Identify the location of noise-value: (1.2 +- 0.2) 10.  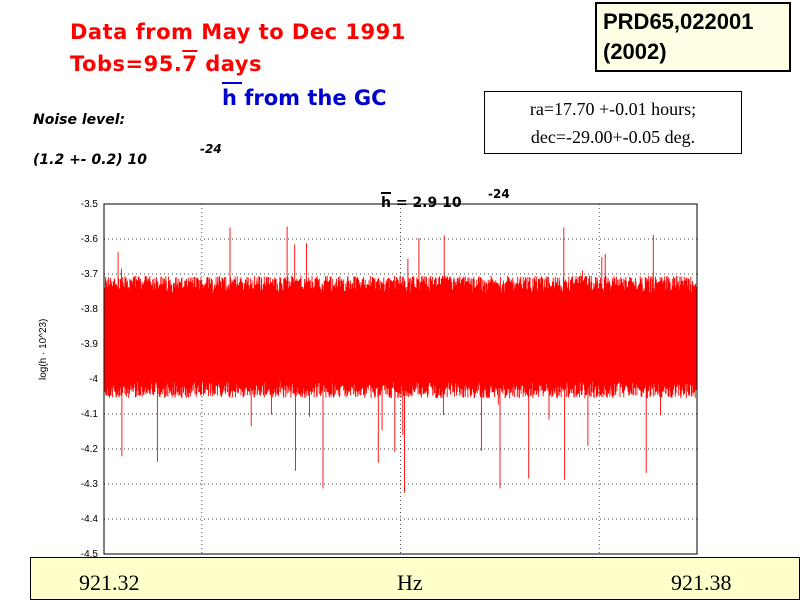
(90, 160).